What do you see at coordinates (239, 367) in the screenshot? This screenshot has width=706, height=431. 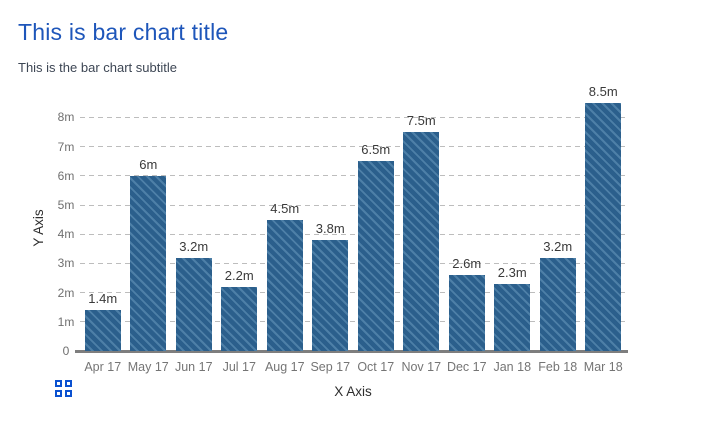 I see `x-tick-label: Jul 17` at bounding box center [239, 367].